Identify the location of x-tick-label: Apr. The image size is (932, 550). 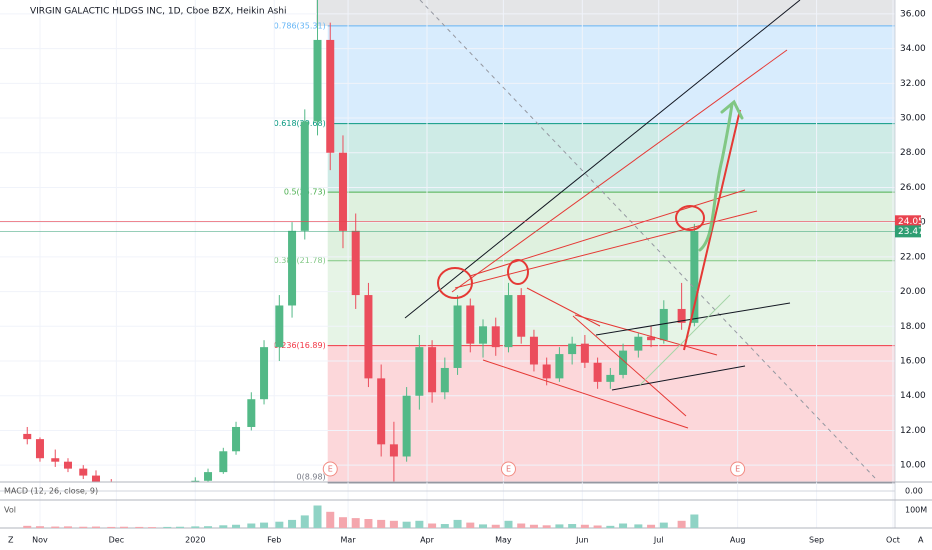
(427, 540).